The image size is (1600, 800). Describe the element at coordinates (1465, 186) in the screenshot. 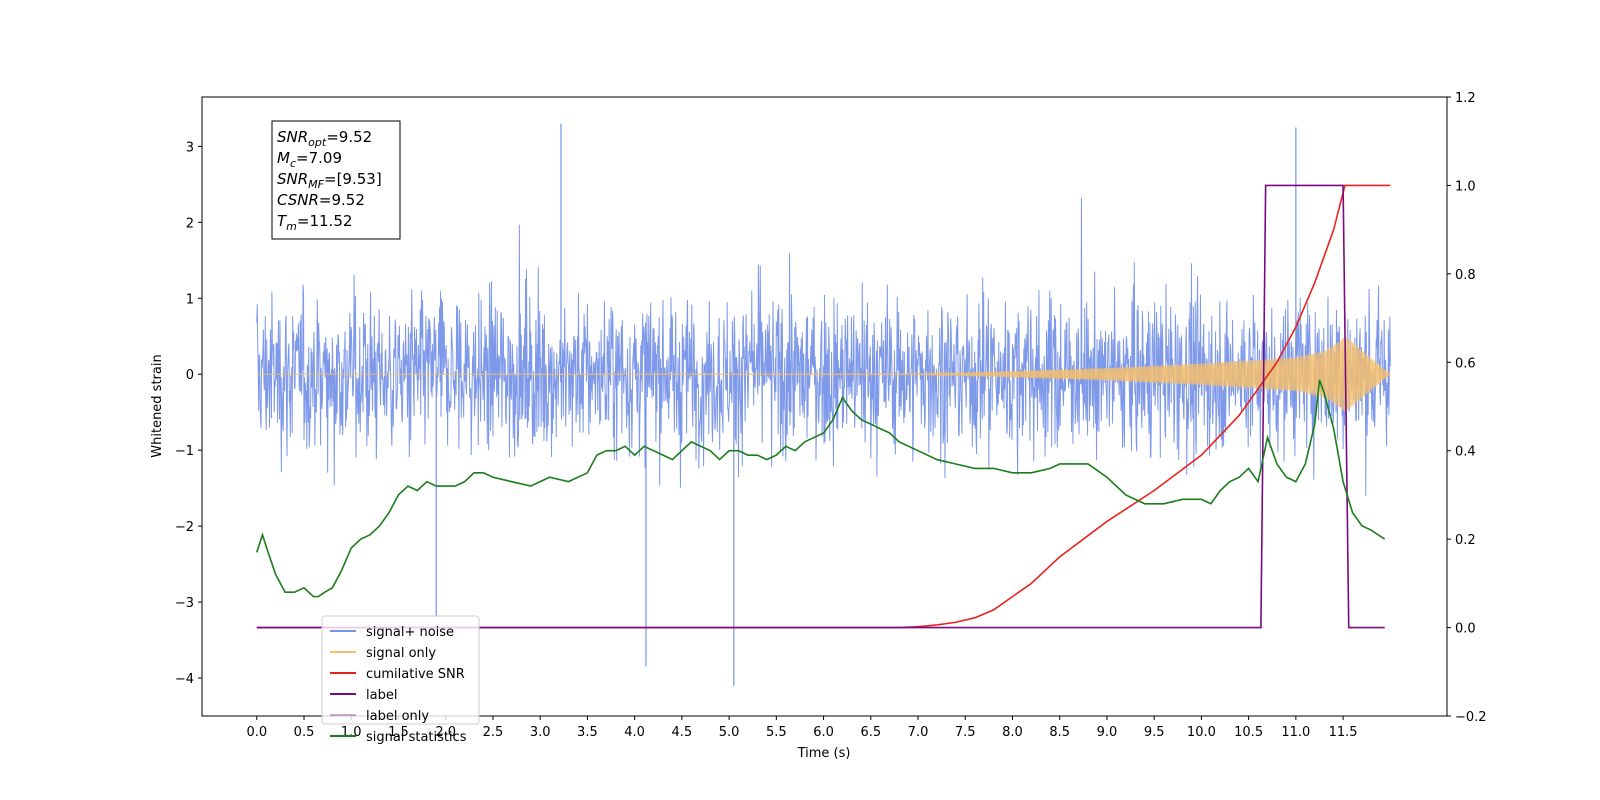

I see `y2-tick-label: 1.0` at that location.